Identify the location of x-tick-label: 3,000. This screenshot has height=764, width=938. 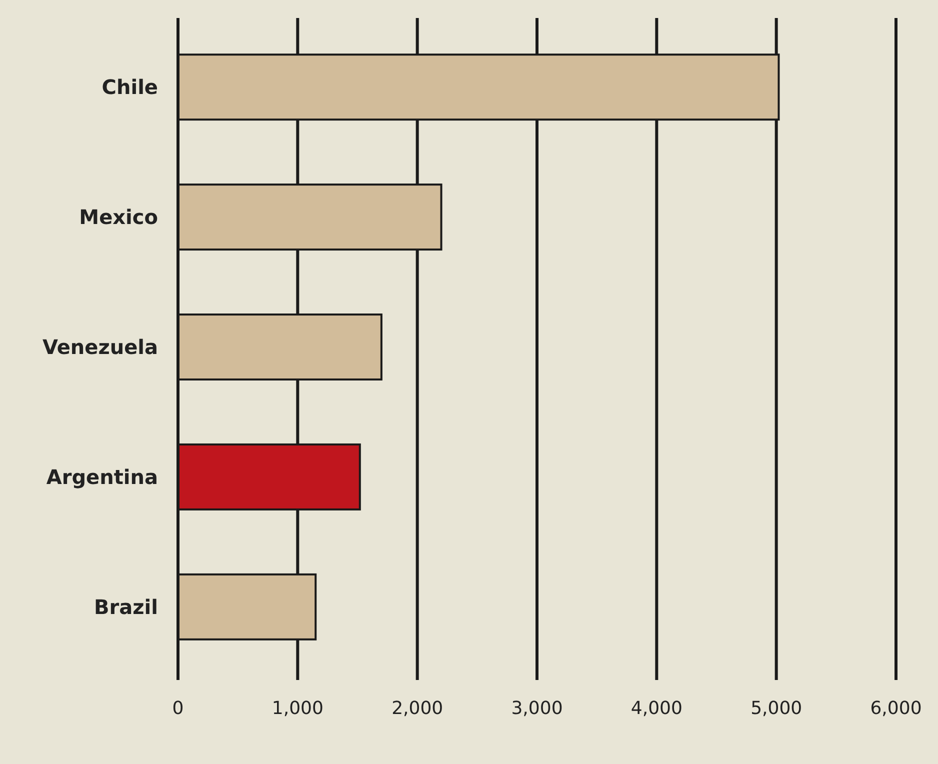
(537, 708).